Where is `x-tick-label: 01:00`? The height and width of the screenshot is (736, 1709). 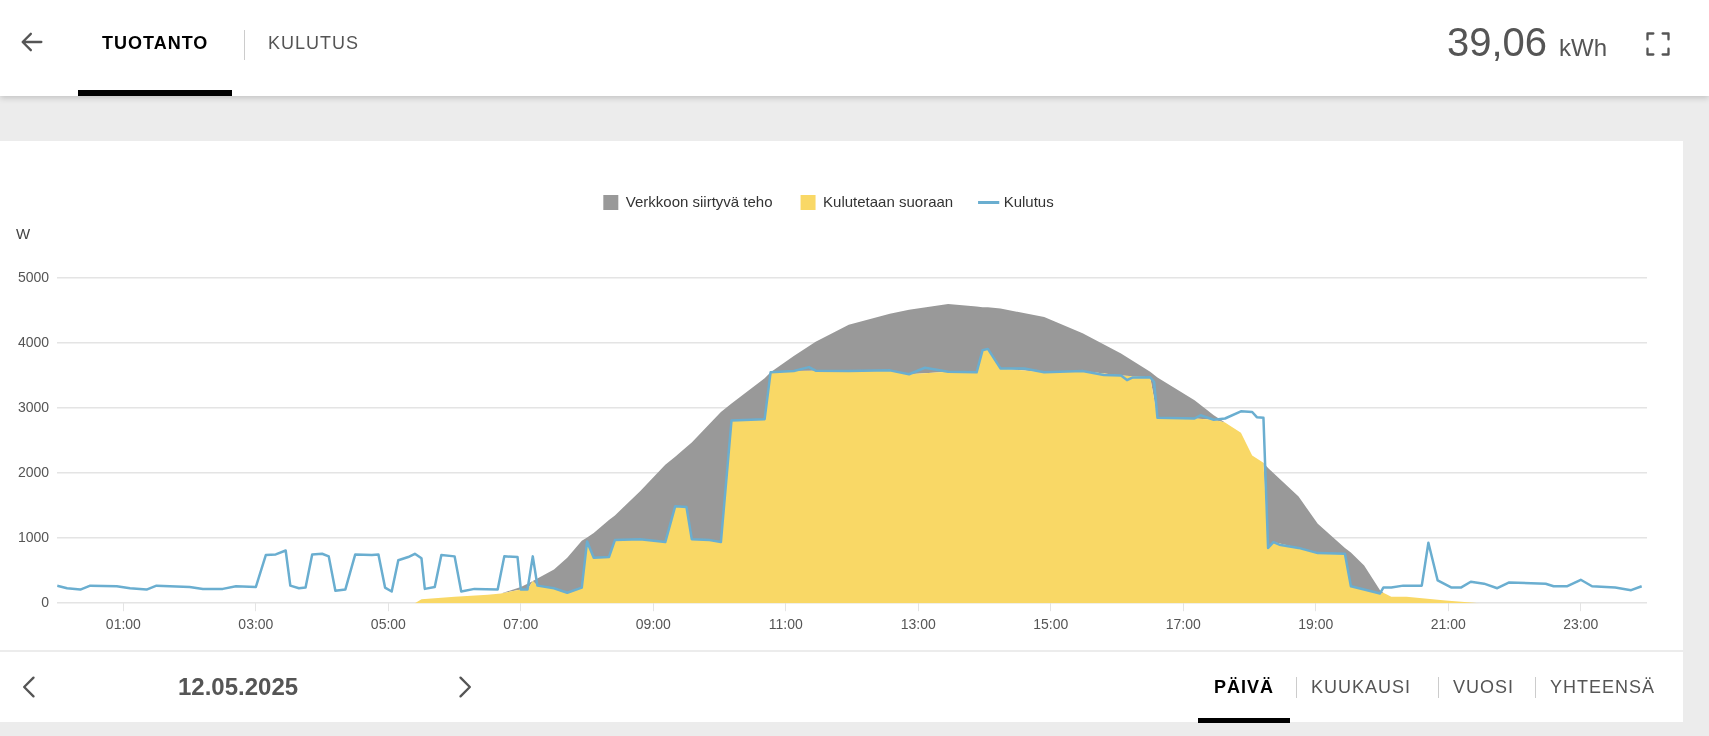
x-tick-label: 01:00 is located at coordinates (123, 624).